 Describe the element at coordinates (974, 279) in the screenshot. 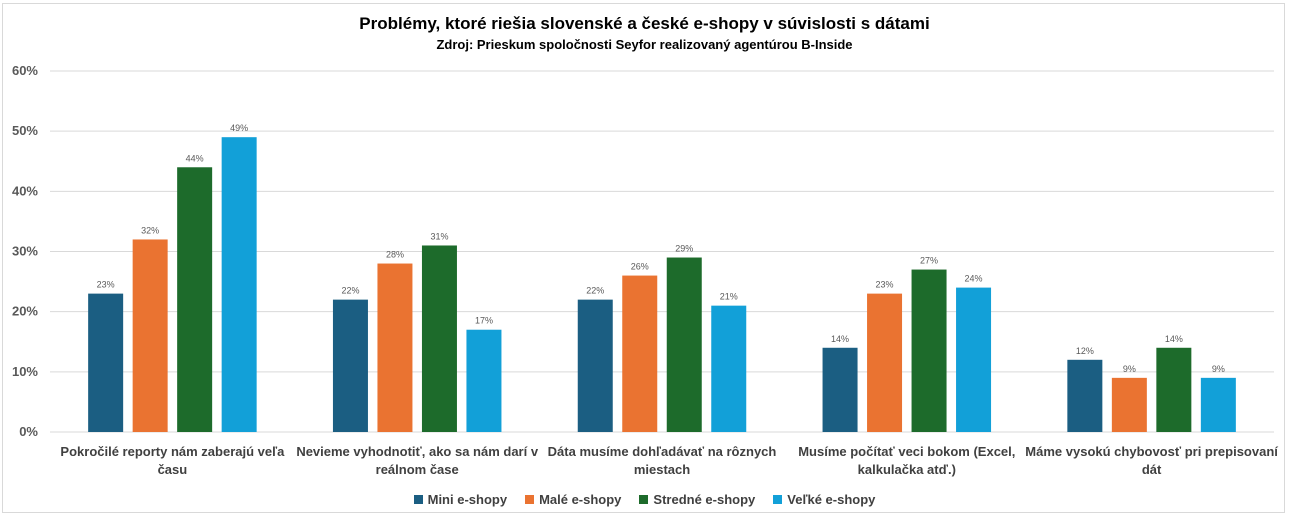

I see `data-label: 24%` at that location.